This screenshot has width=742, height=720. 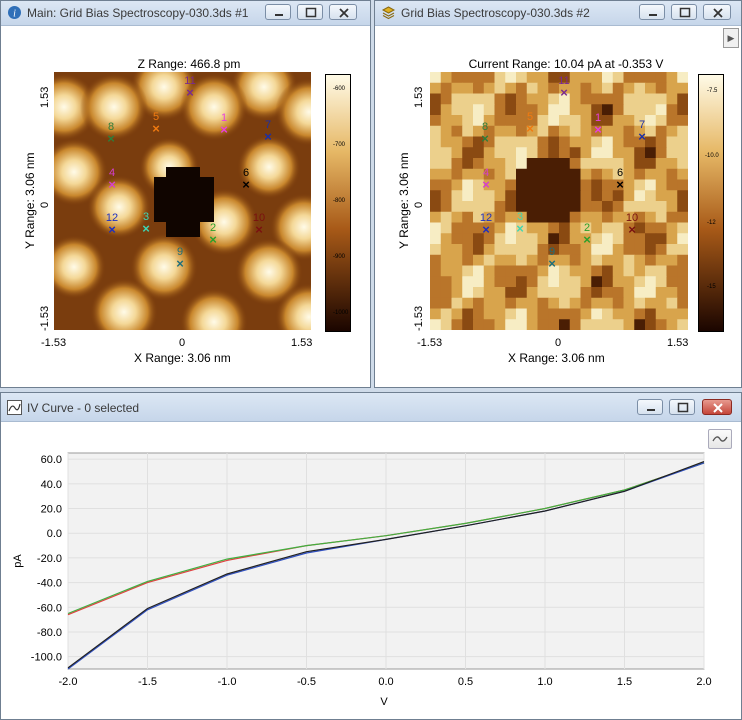 What do you see at coordinates (712, 91) in the screenshot?
I see `colorbar-tick: -7.5` at bounding box center [712, 91].